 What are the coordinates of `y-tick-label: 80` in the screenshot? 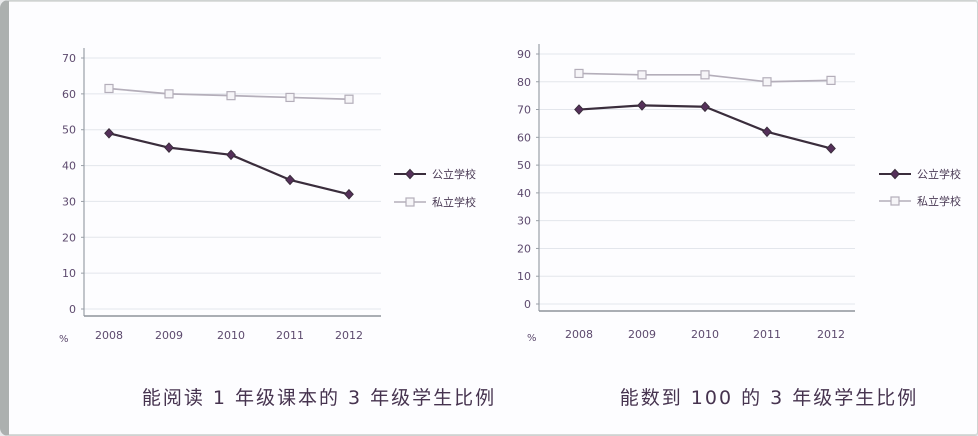 It's located at (524, 82).